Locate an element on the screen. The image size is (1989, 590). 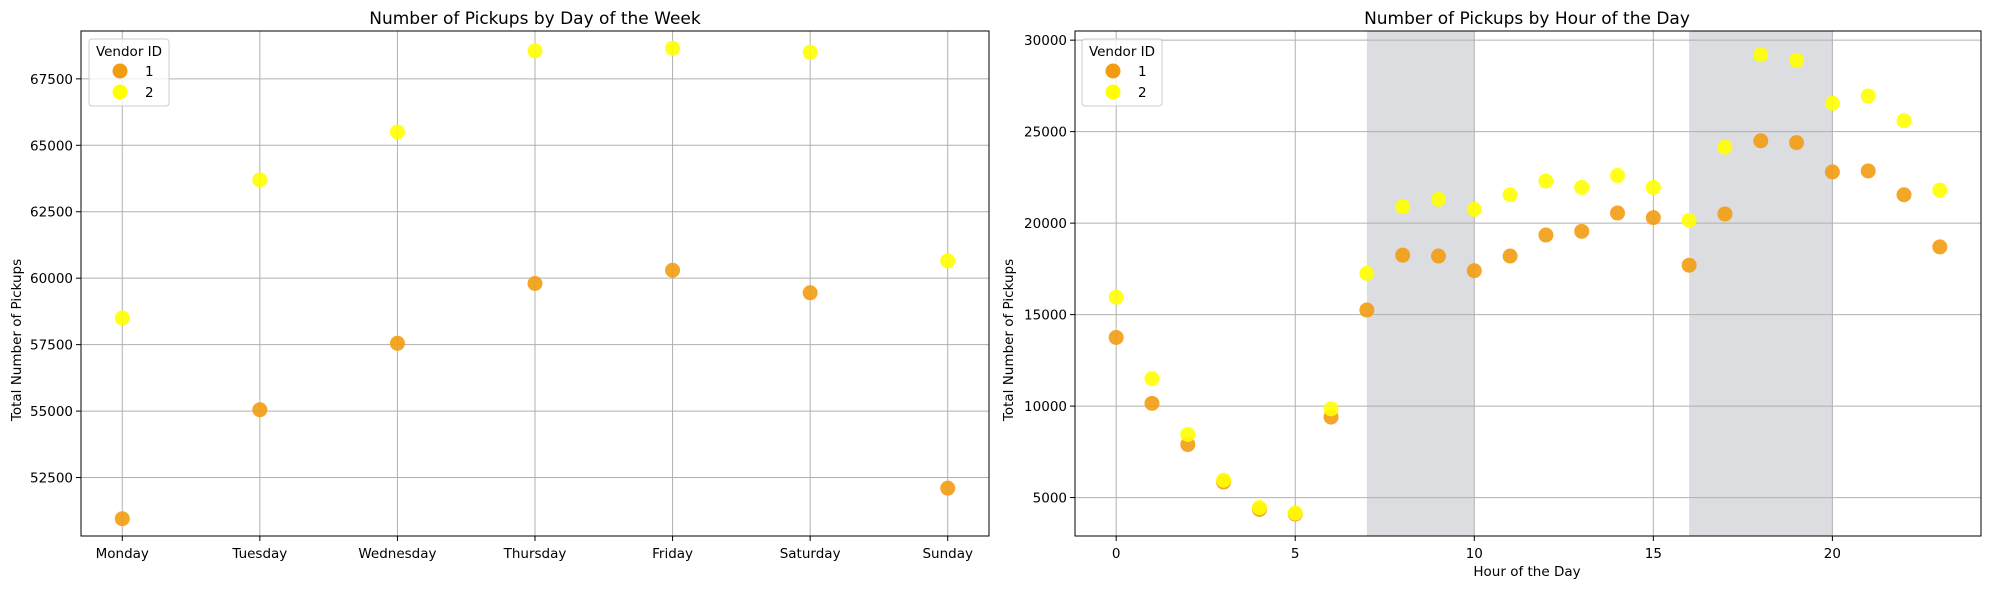
y-tick-label: 30000 is located at coordinates (1045, 41).